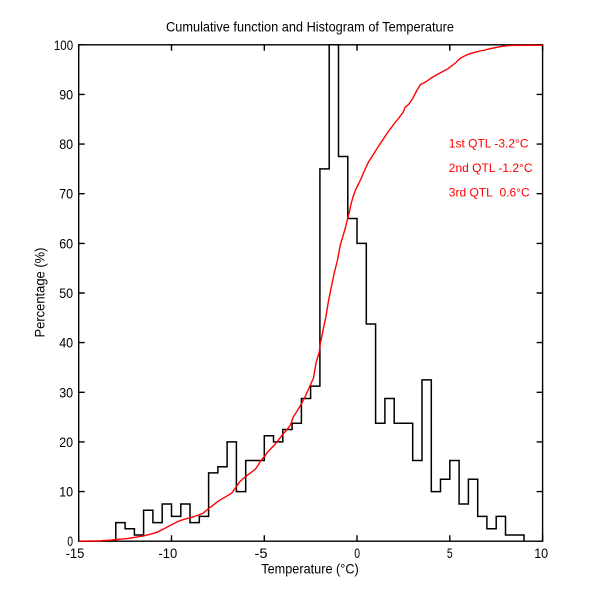 The width and height of the screenshot is (600, 610). What do you see at coordinates (167, 553) in the screenshot?
I see `svg-text: -10` at bounding box center [167, 553].